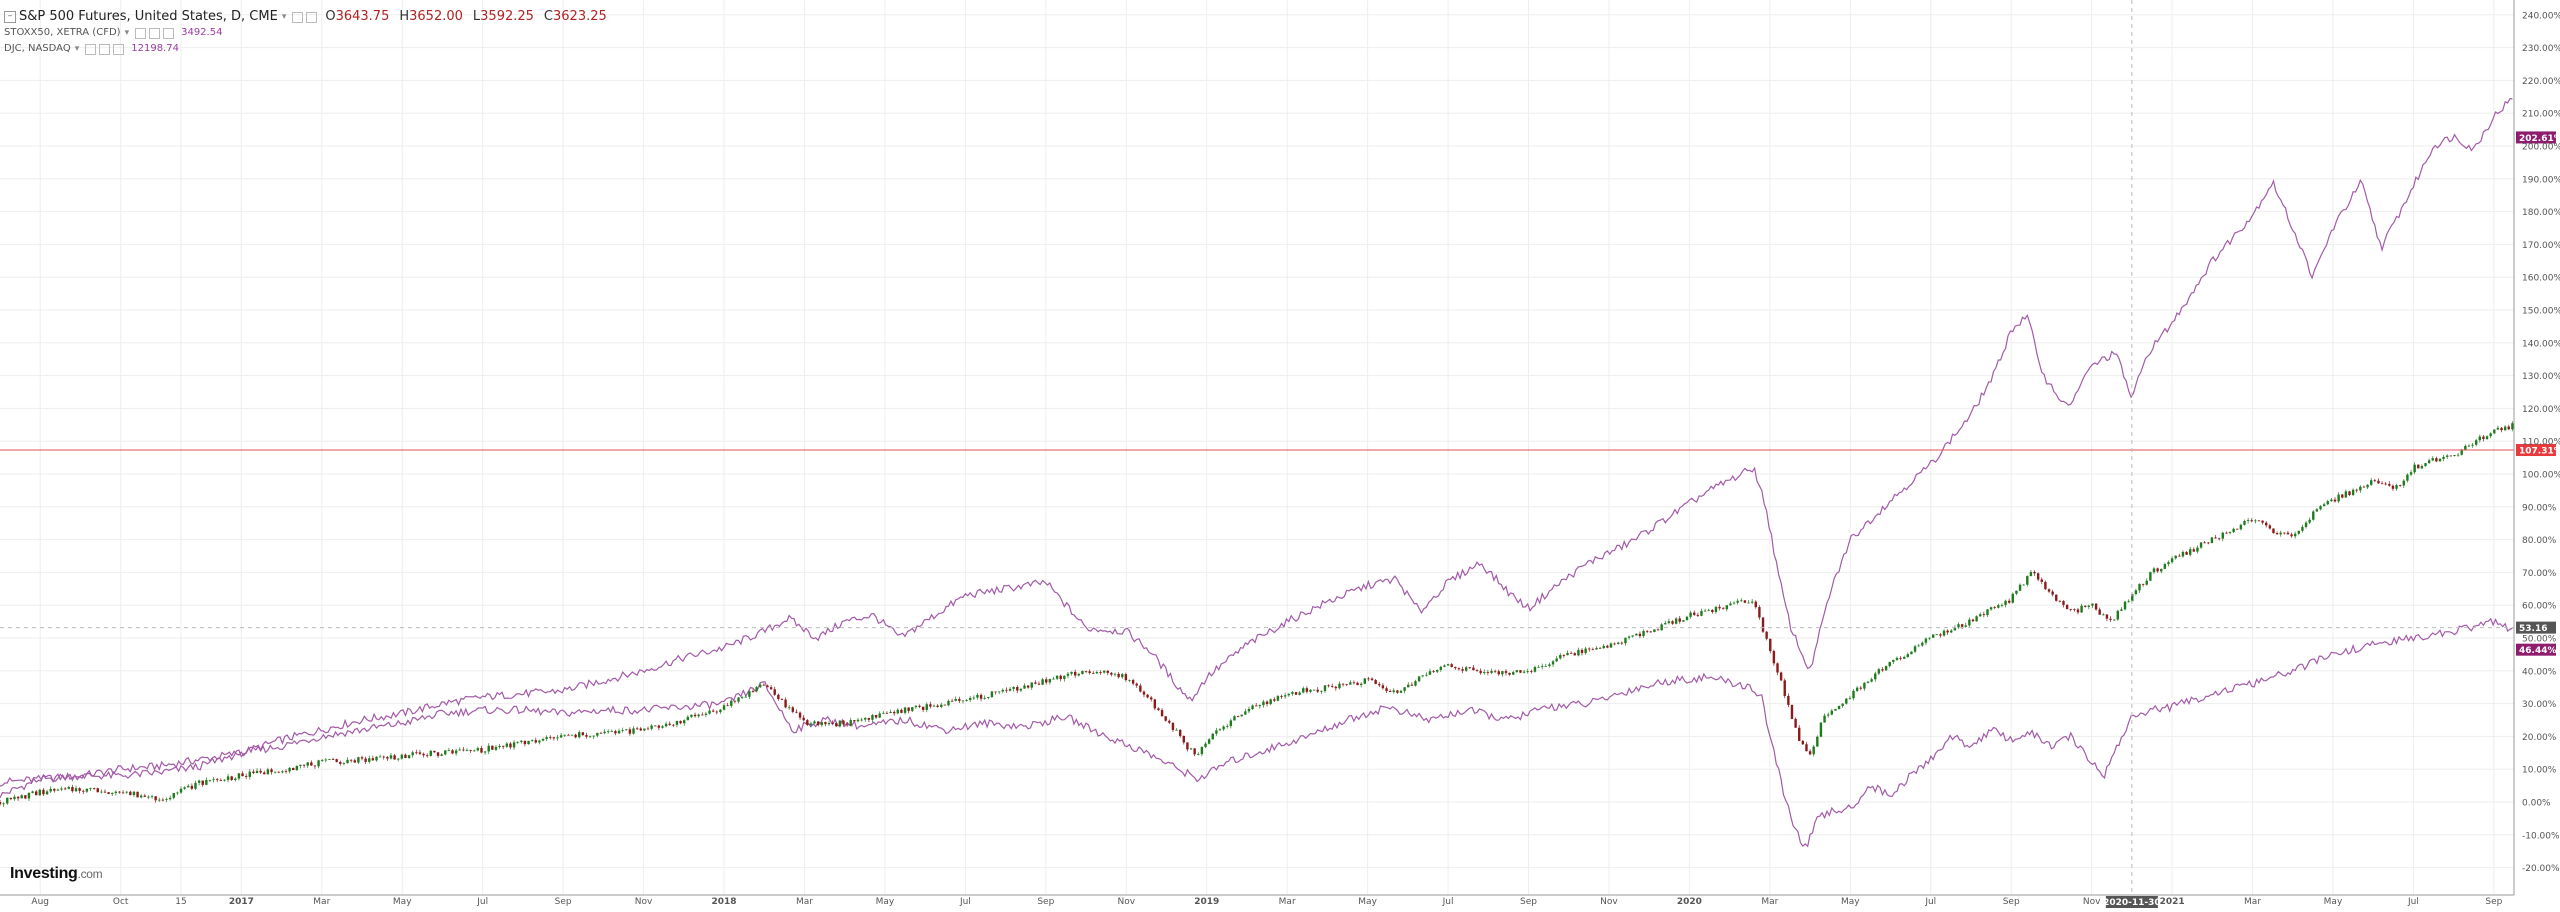 The height and width of the screenshot is (912, 2560). Describe the element at coordinates (202, 32) in the screenshot. I see `stoxx-value: 3492.54` at that location.